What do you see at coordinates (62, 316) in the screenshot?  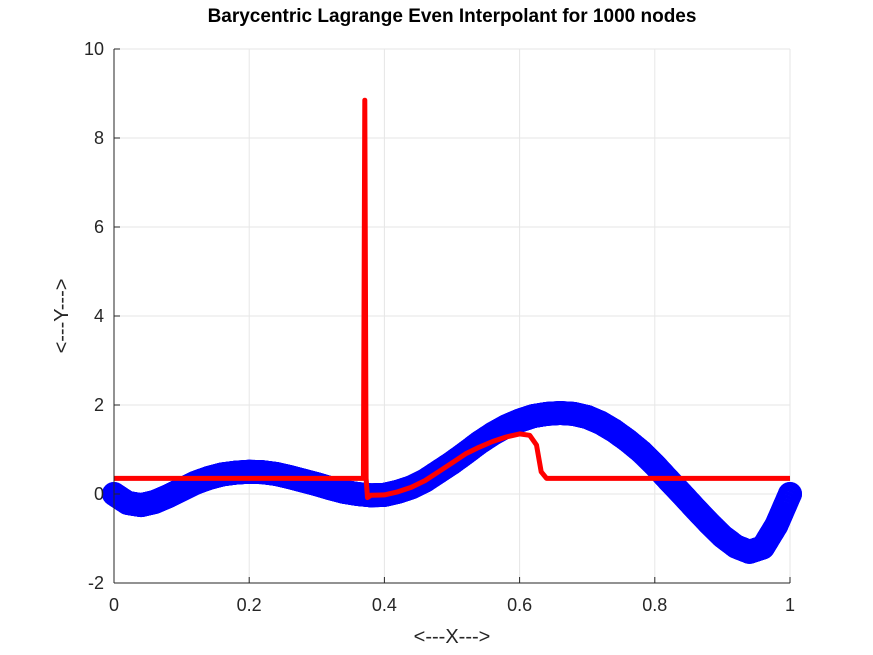 I see `y-axis-label: <---Y--->` at bounding box center [62, 316].